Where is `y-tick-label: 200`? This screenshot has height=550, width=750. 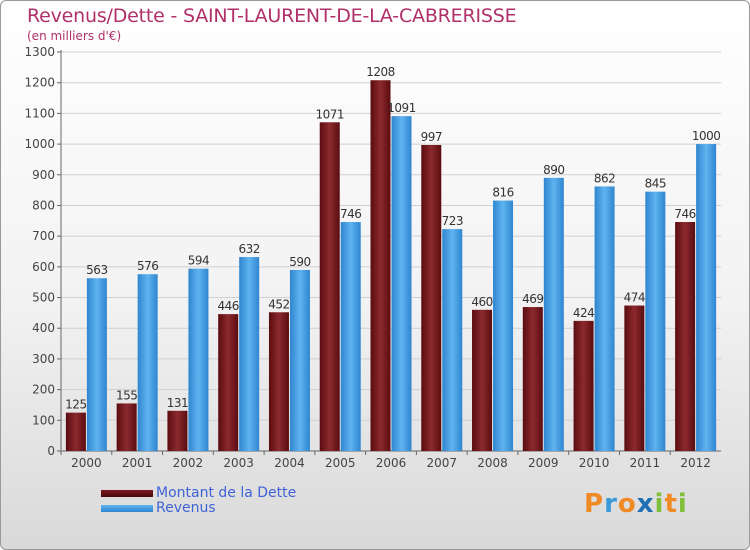 y-tick-label: 200 is located at coordinates (43, 390).